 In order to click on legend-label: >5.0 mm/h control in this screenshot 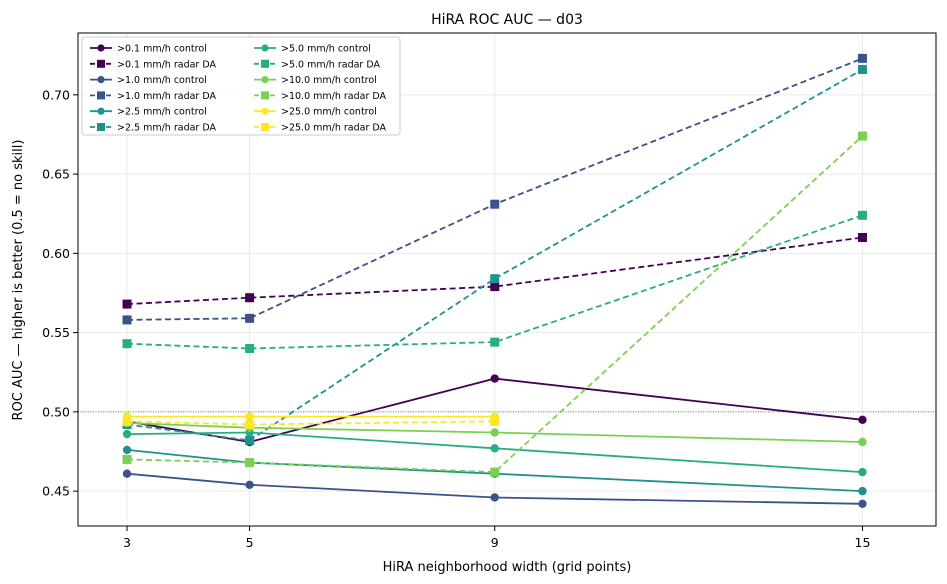, I will do `click(326, 49)`.